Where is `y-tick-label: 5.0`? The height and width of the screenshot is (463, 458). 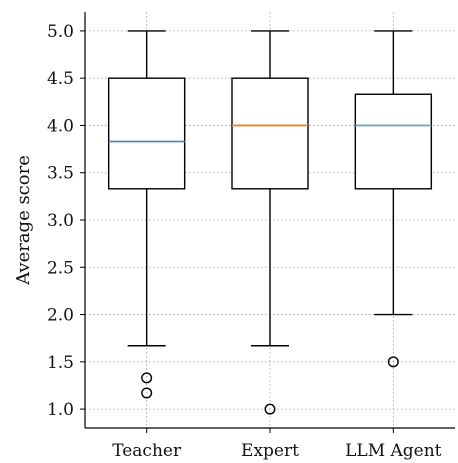 y-tick-label: 5.0 is located at coordinates (60, 32).